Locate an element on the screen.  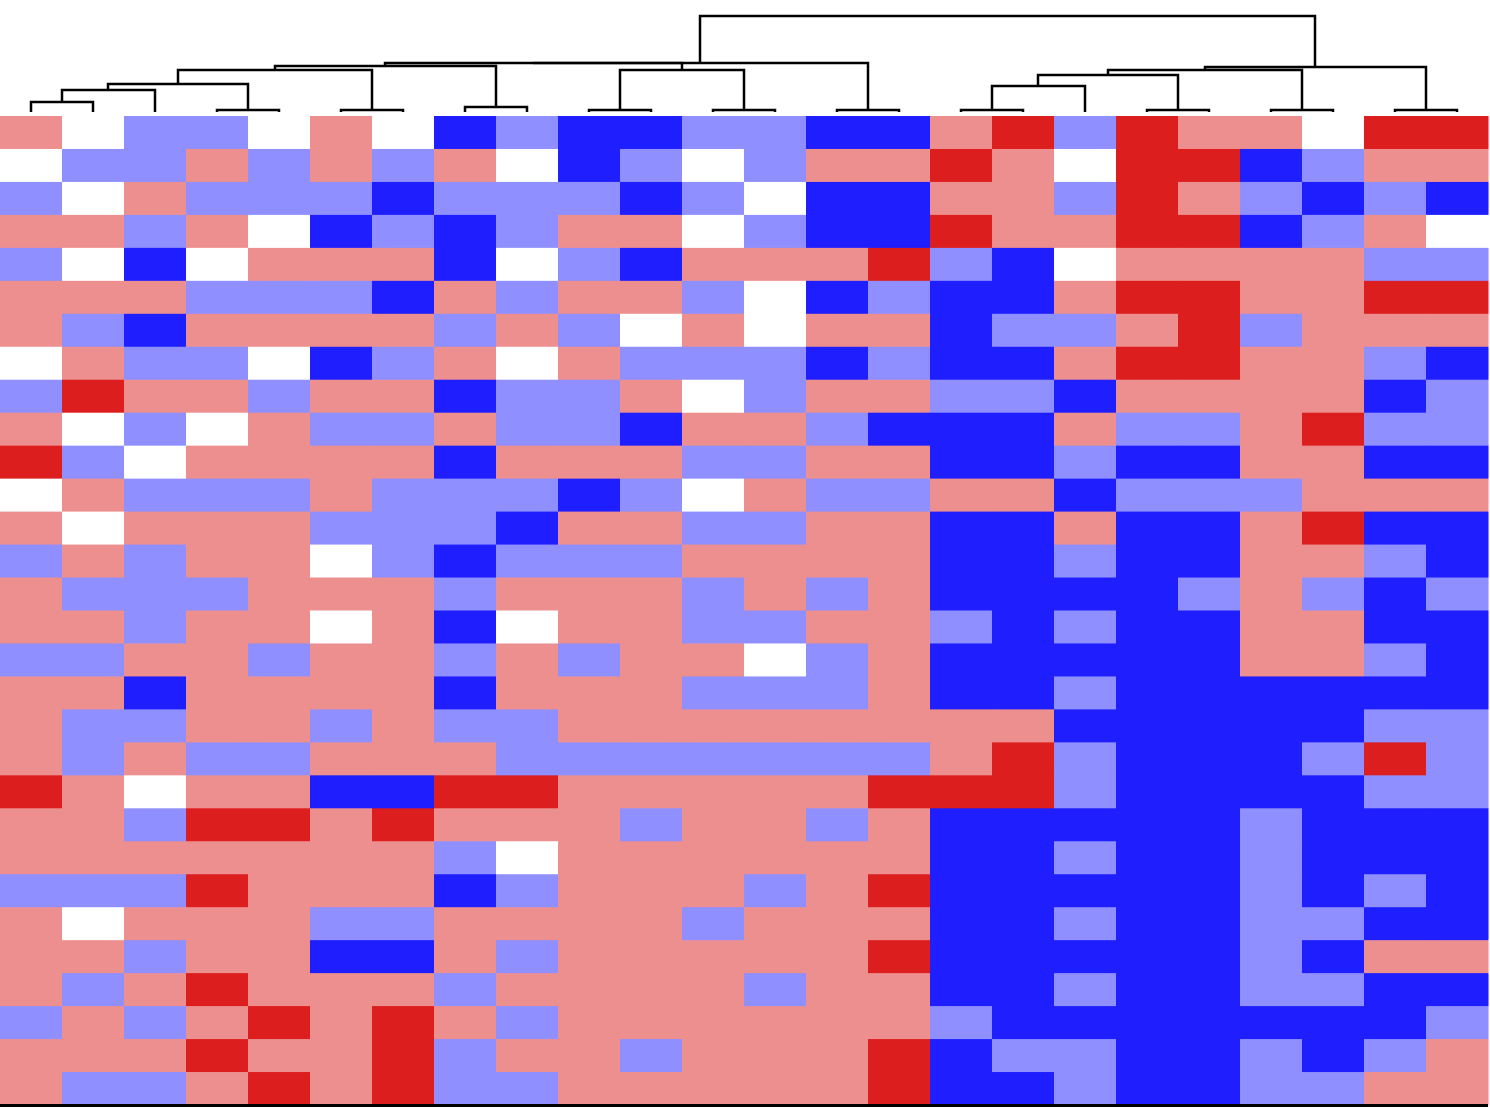
dendrogram-link is located at coordinates (868, 110).